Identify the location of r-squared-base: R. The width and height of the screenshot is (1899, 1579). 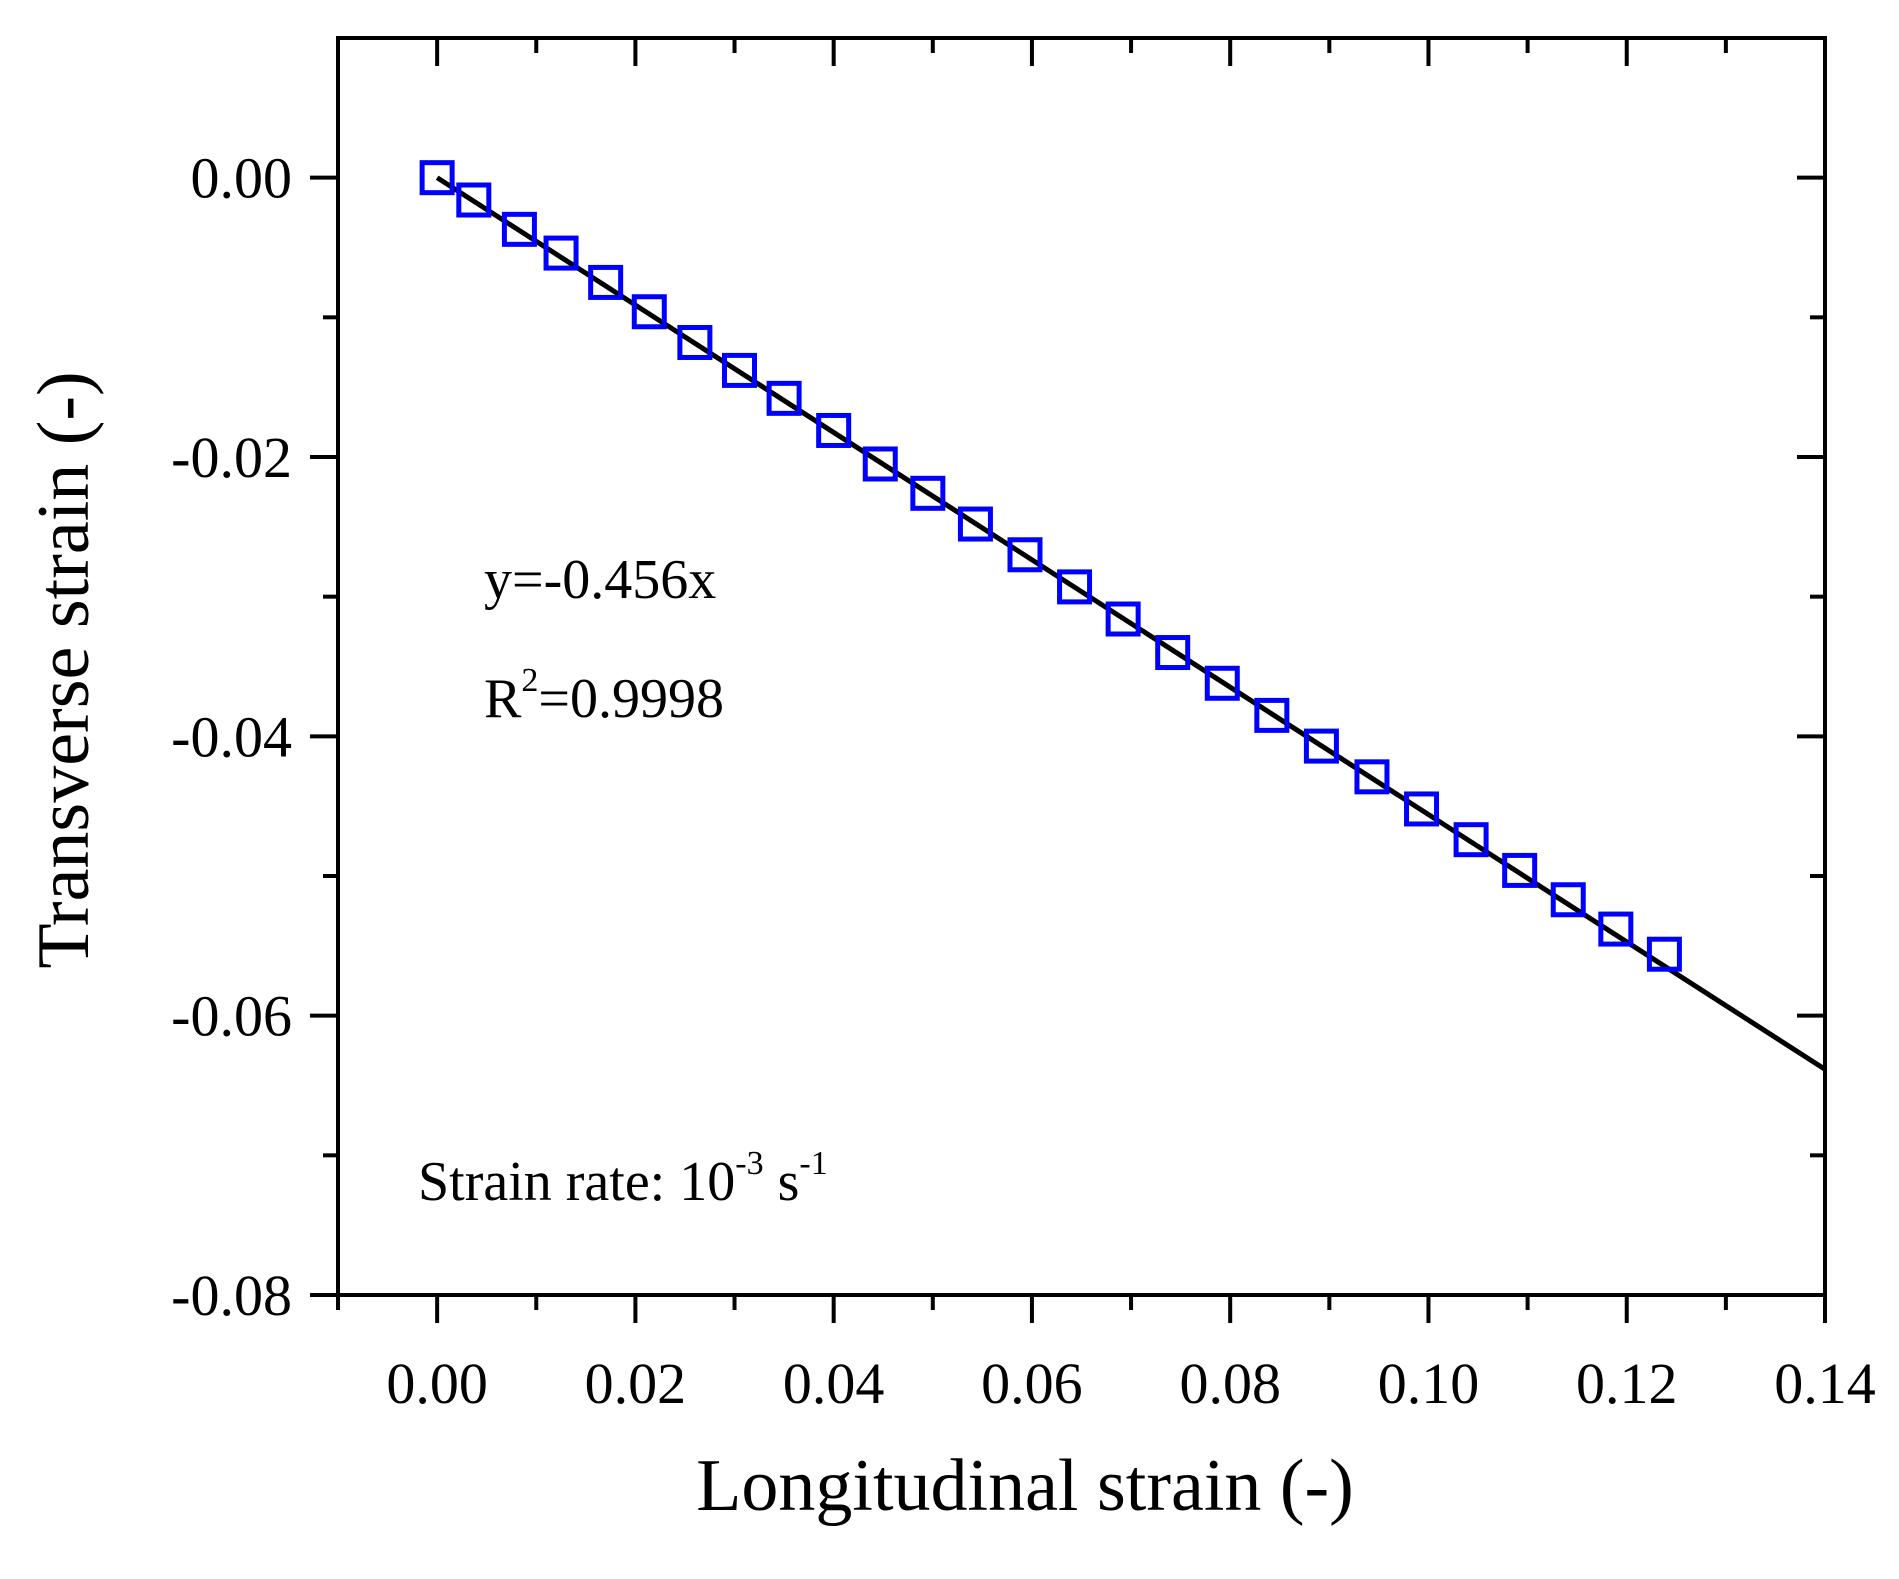
(503, 699).